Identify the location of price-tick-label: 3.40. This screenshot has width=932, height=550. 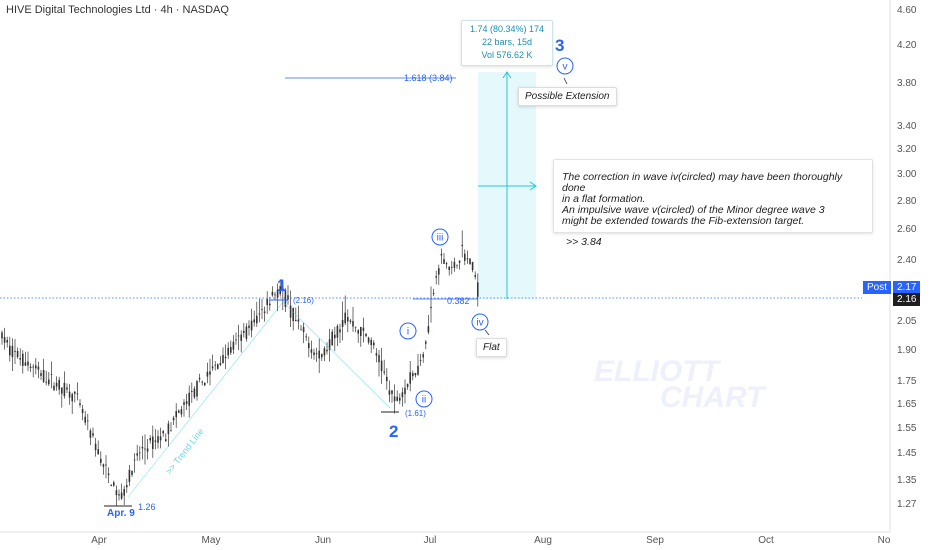
(907, 126).